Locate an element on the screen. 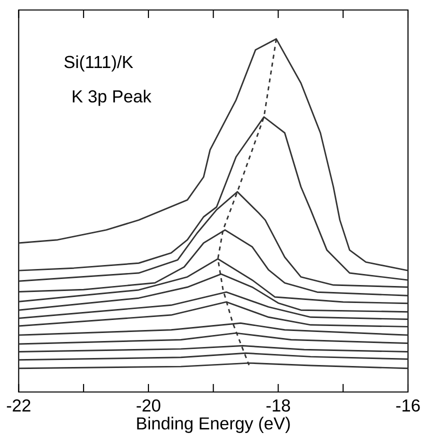 The height and width of the screenshot is (437, 445). x-tick-label: -22 is located at coordinates (18, 405).